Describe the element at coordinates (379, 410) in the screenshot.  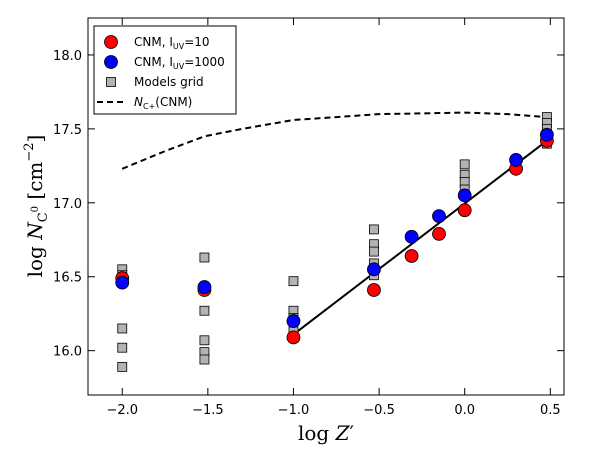
I see `x-tick-label: −0.5` at that location.